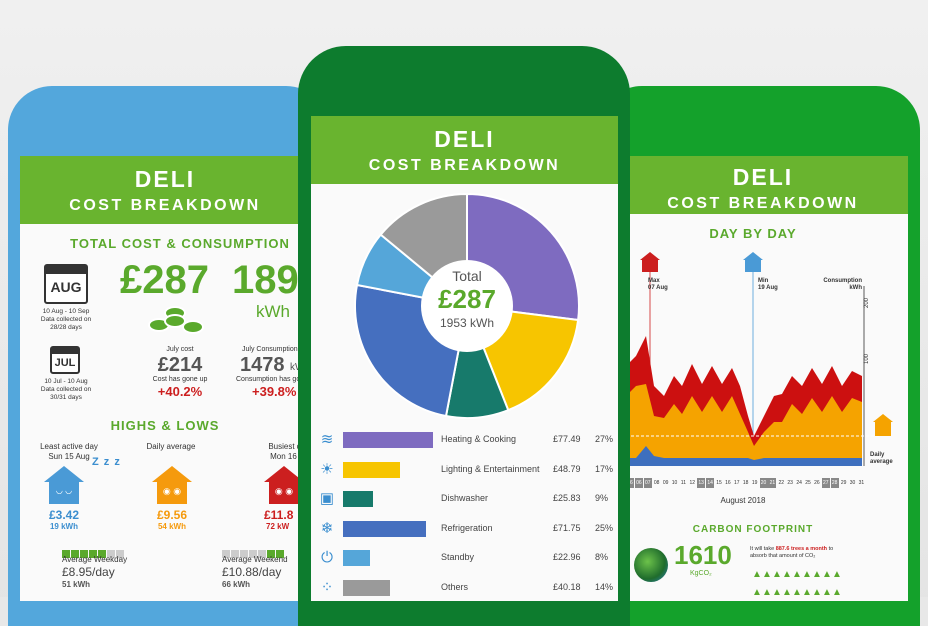 Image resolution: width=928 pixels, height=626 pixels. What do you see at coordinates (843, 483) in the screenshot?
I see `day-label: 29` at bounding box center [843, 483].